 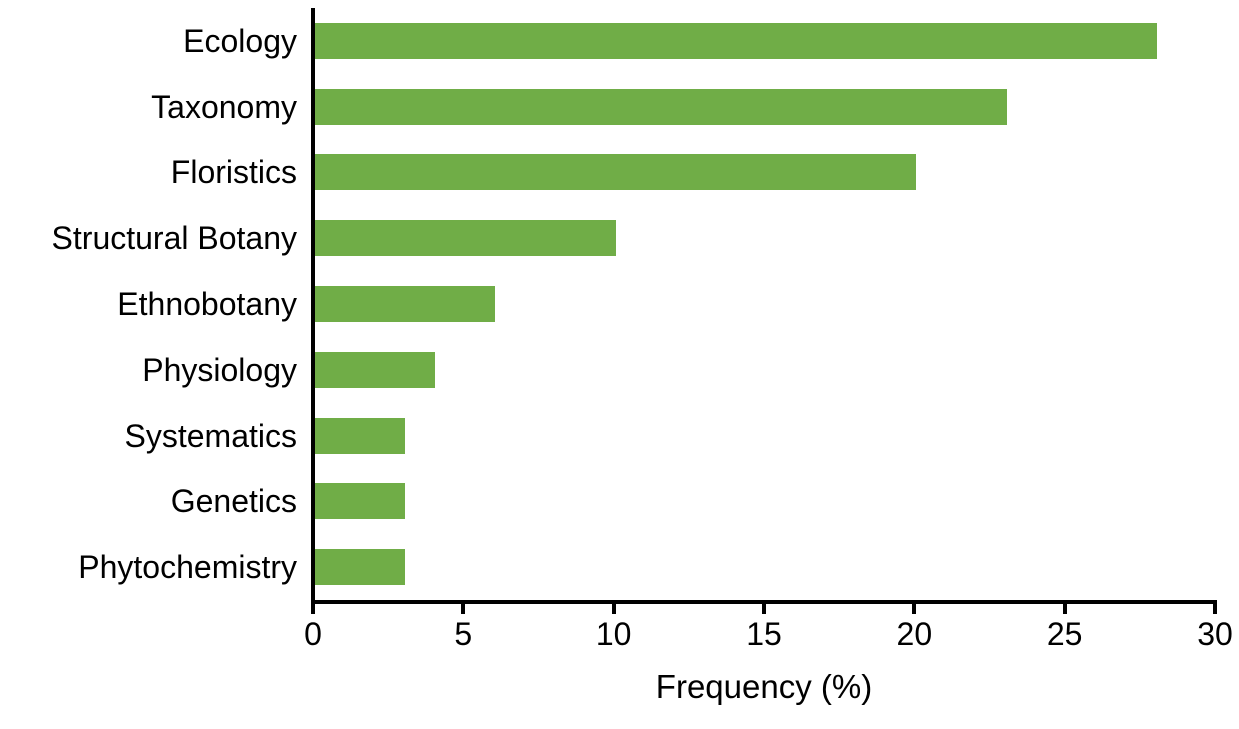 I want to click on y-axis-line, so click(x=313, y=306).